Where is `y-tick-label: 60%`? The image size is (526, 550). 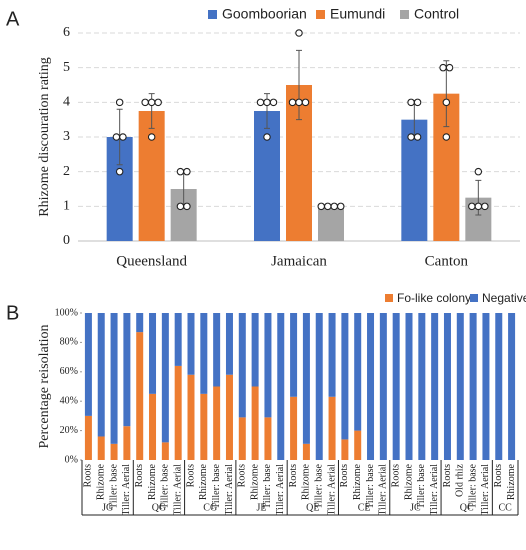 y-tick-label: 60% is located at coordinates (69, 371).